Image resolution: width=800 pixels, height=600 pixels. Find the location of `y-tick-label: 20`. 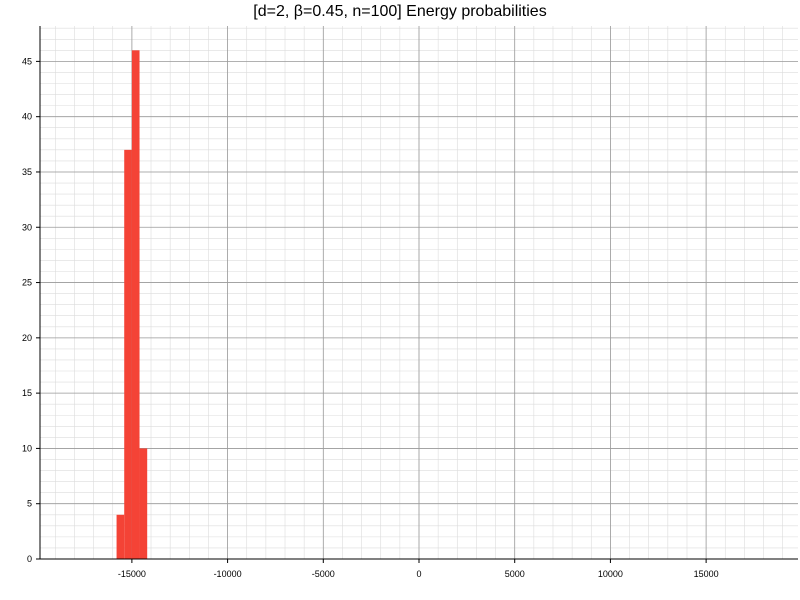

y-tick-label: 20 is located at coordinates (27, 338).